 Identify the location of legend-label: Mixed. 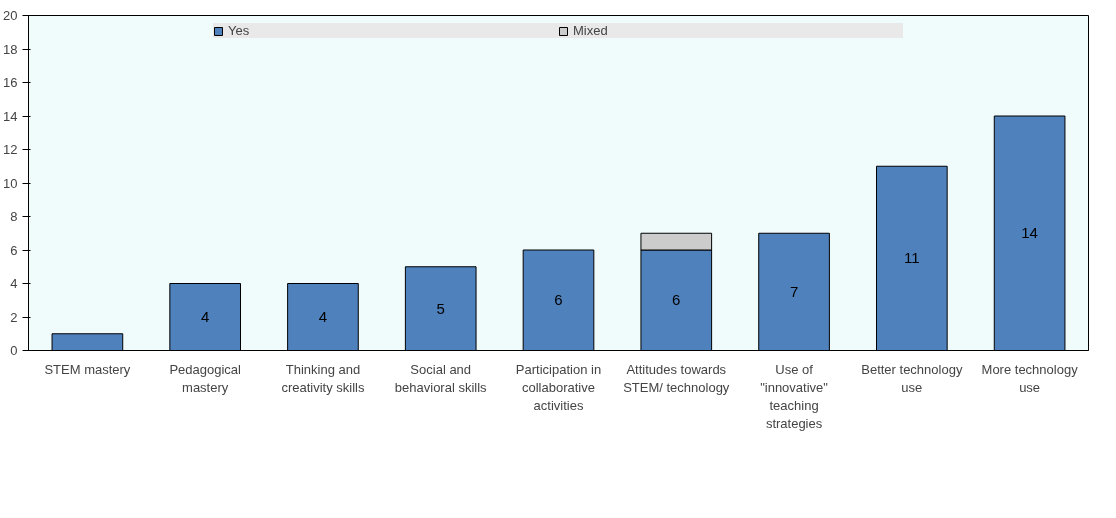
(591, 30).